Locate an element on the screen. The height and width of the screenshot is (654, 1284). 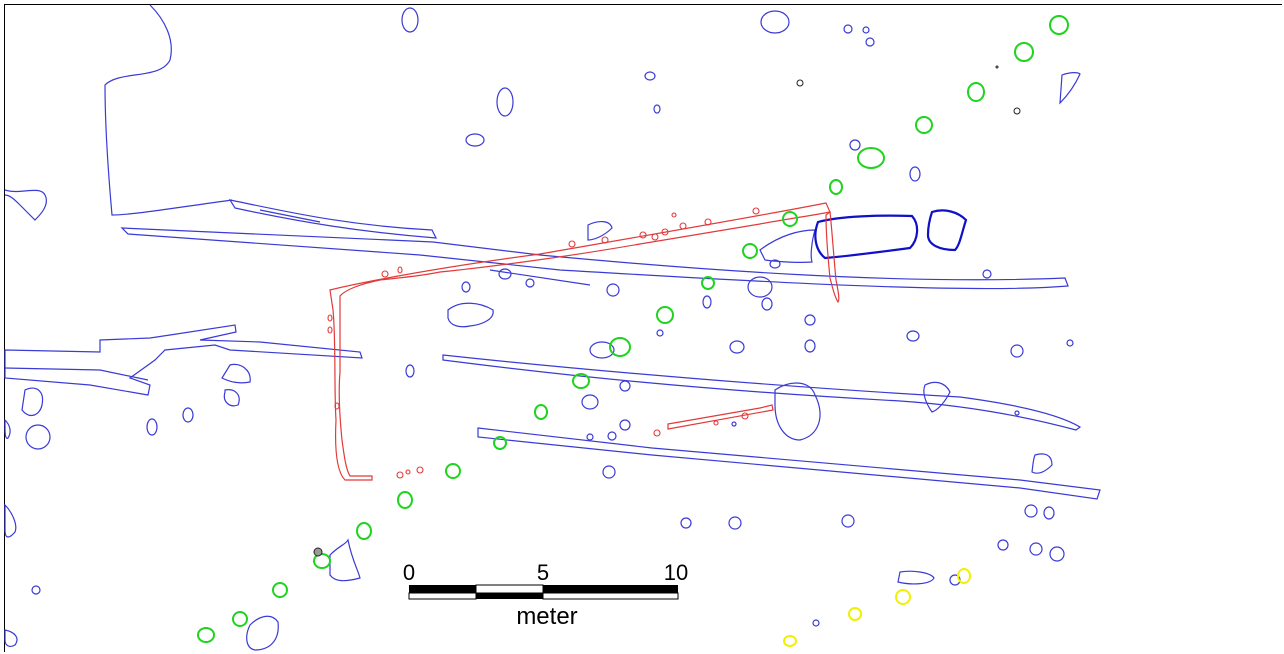
pit-ac is located at coordinates (410, 371).